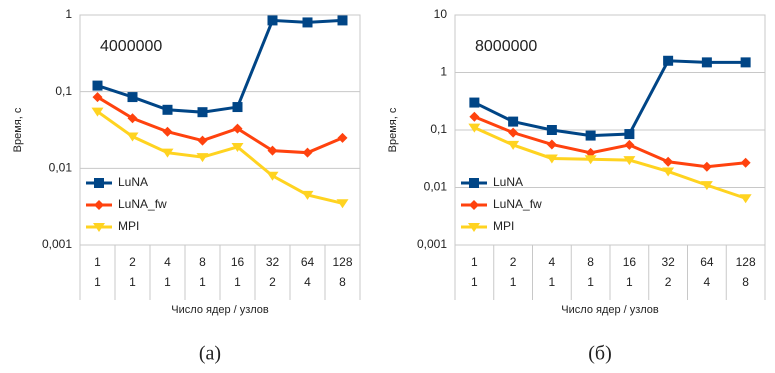 The height and width of the screenshot is (373, 775). Describe the element at coordinates (506, 46) in the screenshot. I see `annotation: 8000000` at that location.